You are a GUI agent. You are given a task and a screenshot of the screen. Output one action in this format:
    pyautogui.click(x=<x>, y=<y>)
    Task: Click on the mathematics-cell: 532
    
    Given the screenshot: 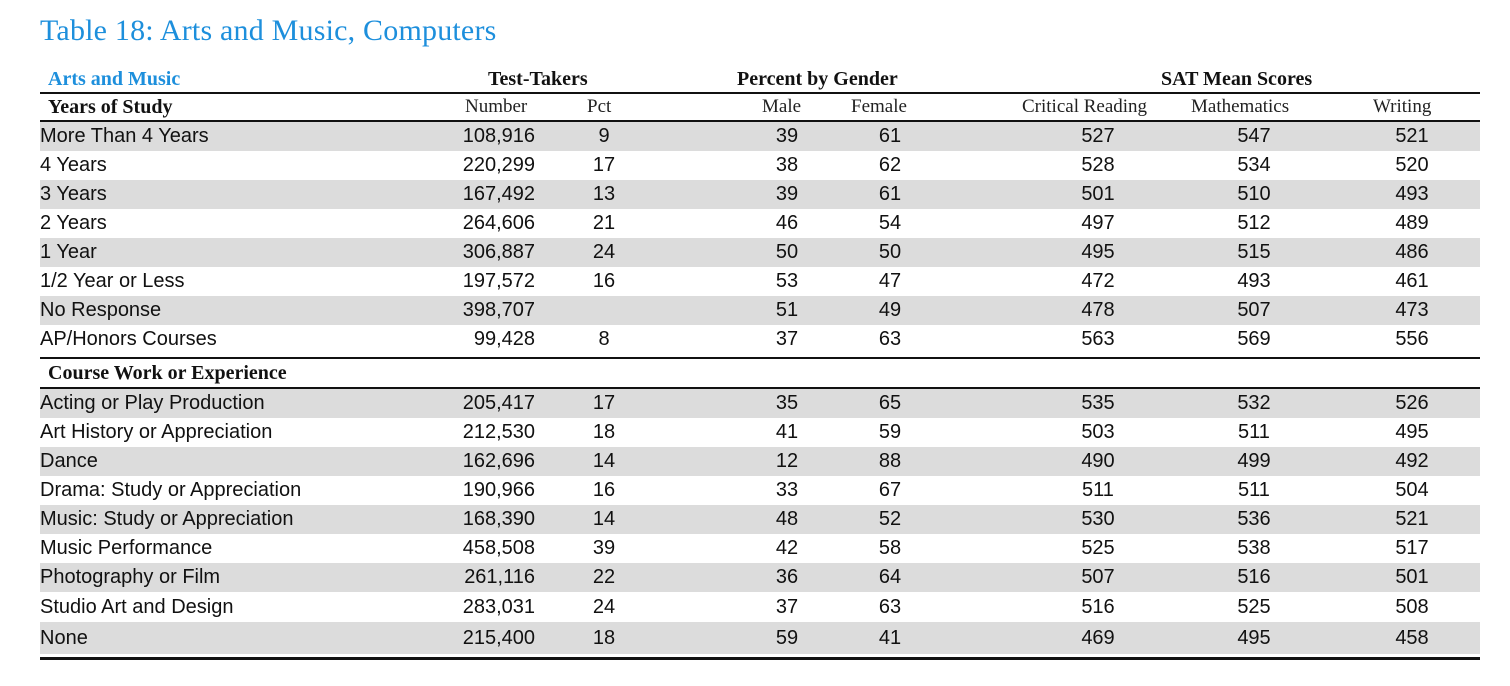 What is the action you would take?
    pyautogui.click(x=1254, y=403)
    